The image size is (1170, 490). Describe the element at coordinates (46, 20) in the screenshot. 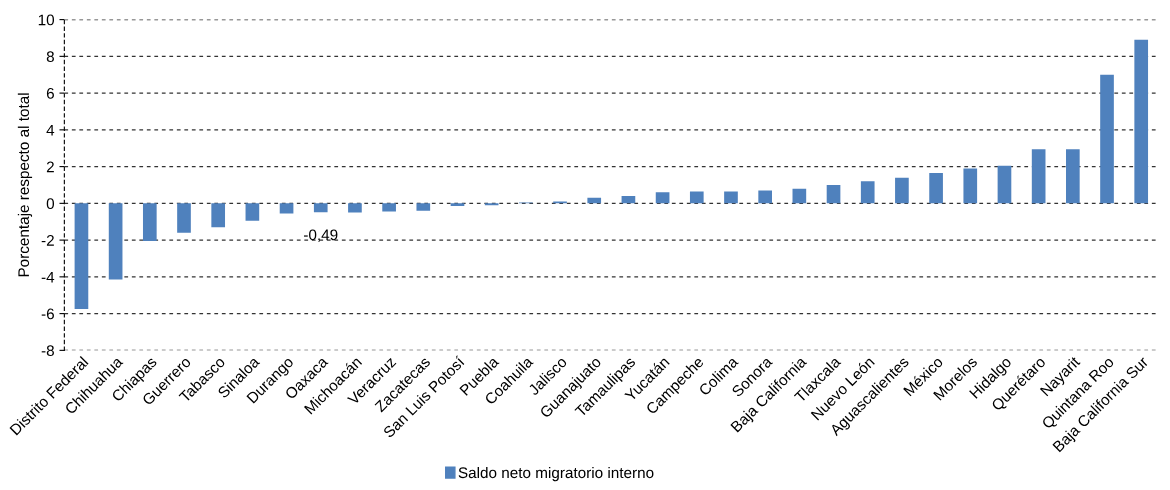

I see `y-tick-label: 10` at that location.